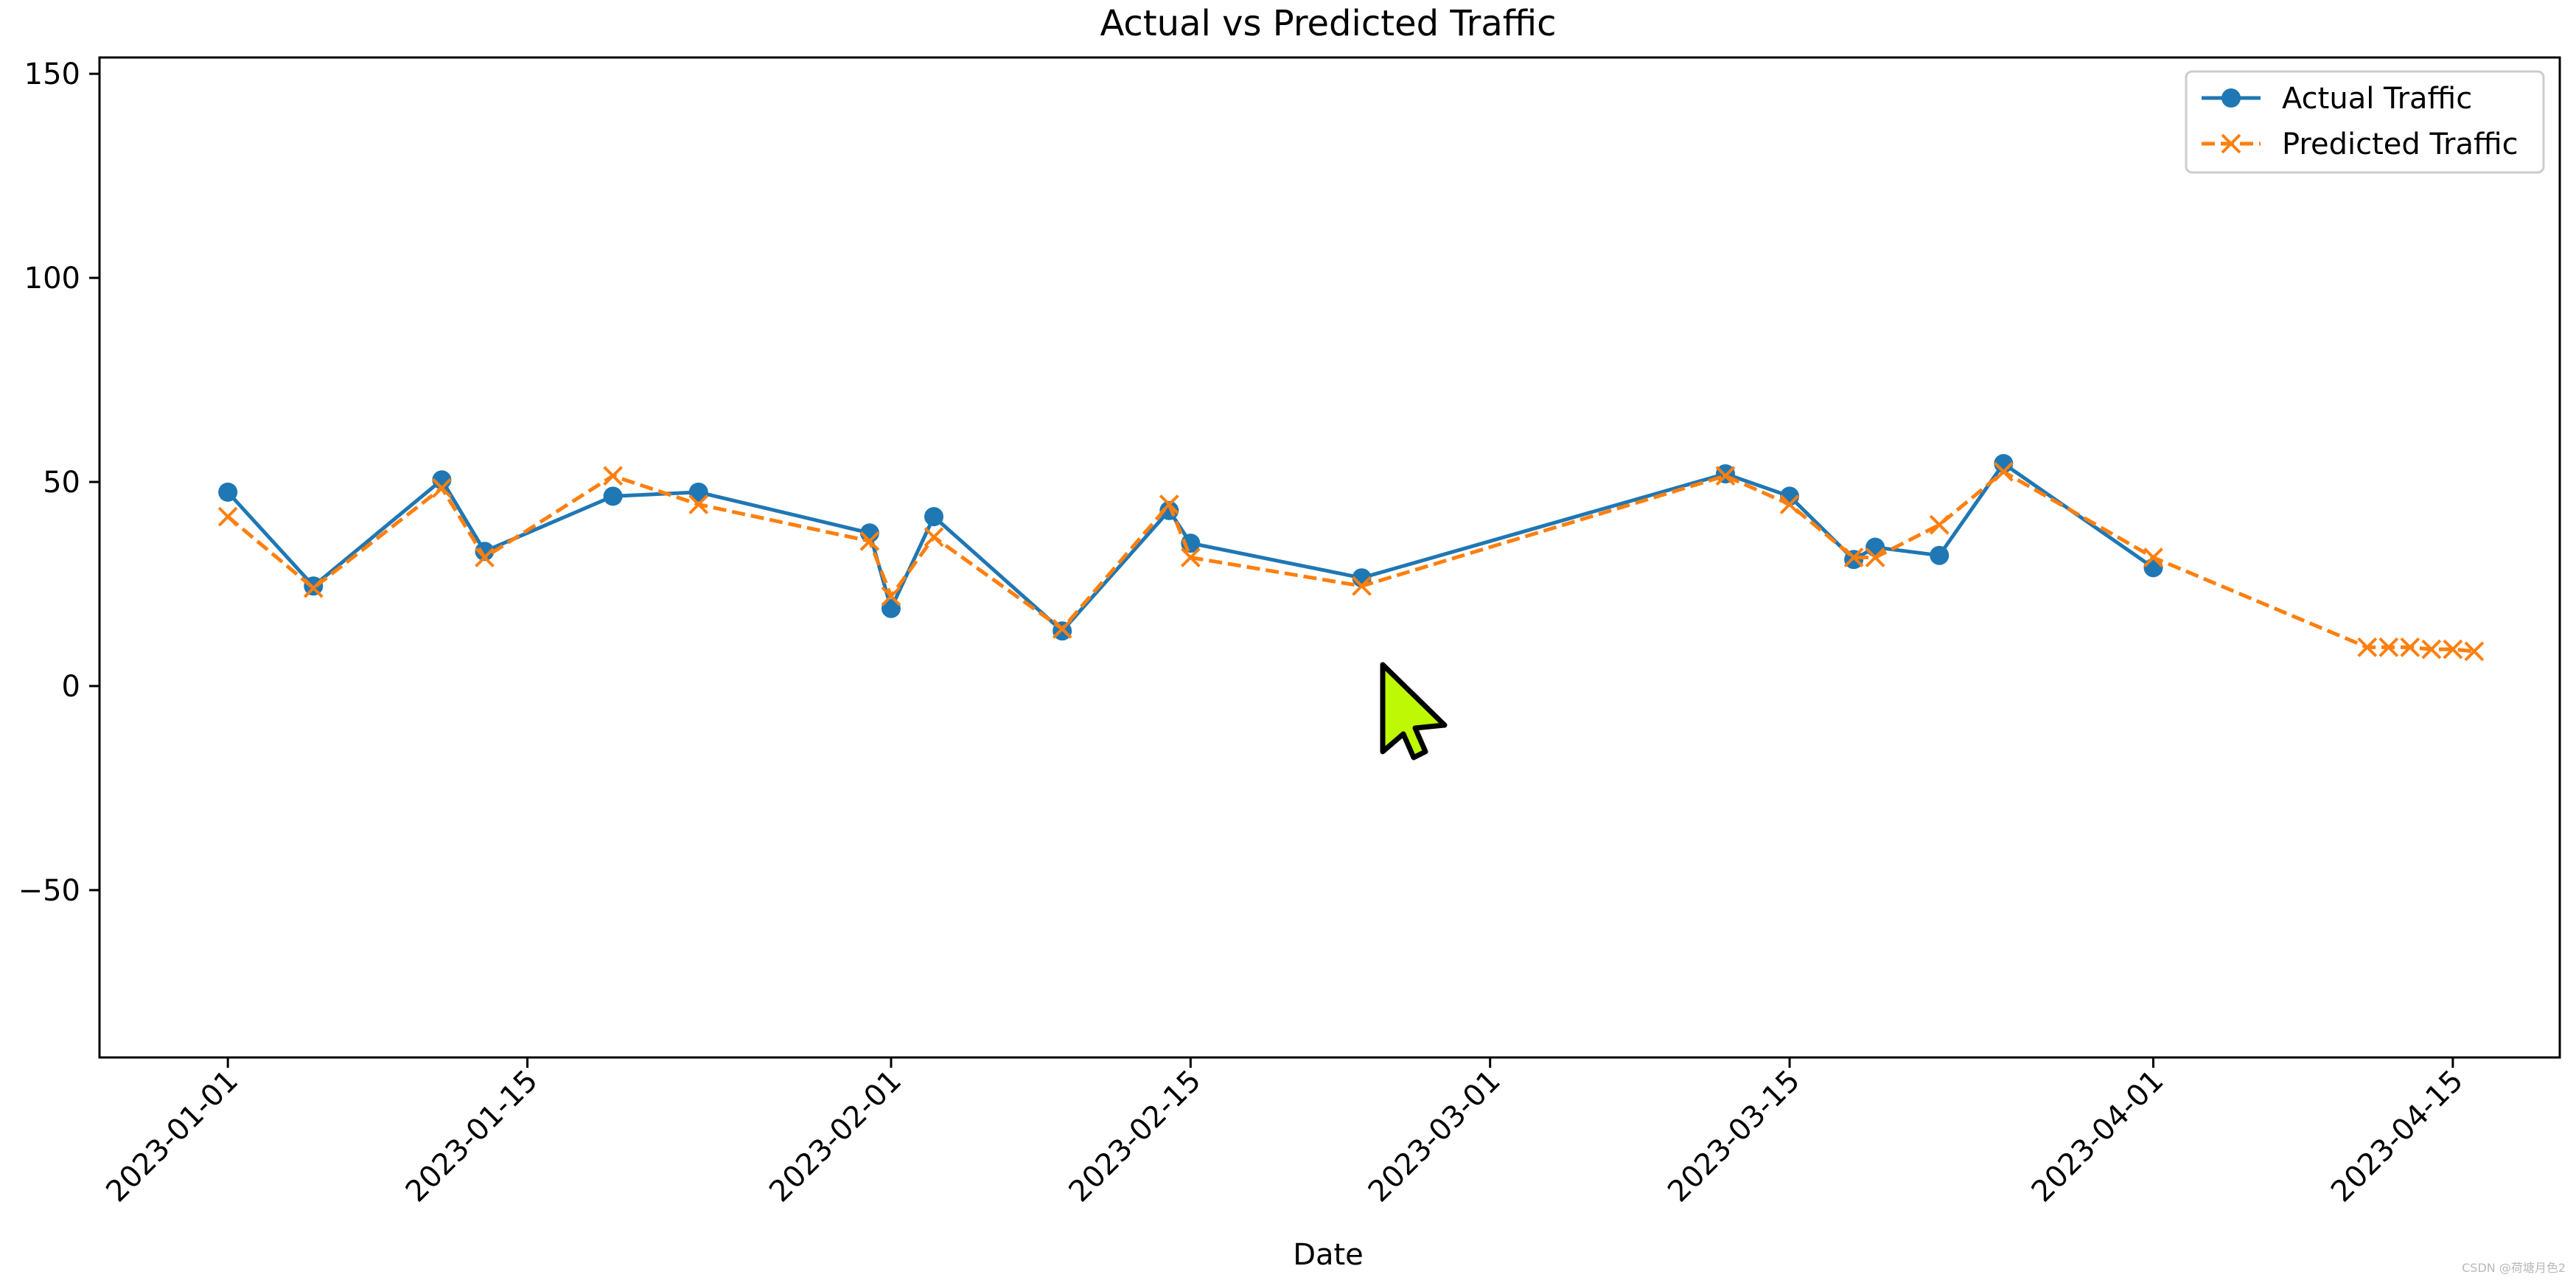  I want to click on legend-box, so click(2365, 122).